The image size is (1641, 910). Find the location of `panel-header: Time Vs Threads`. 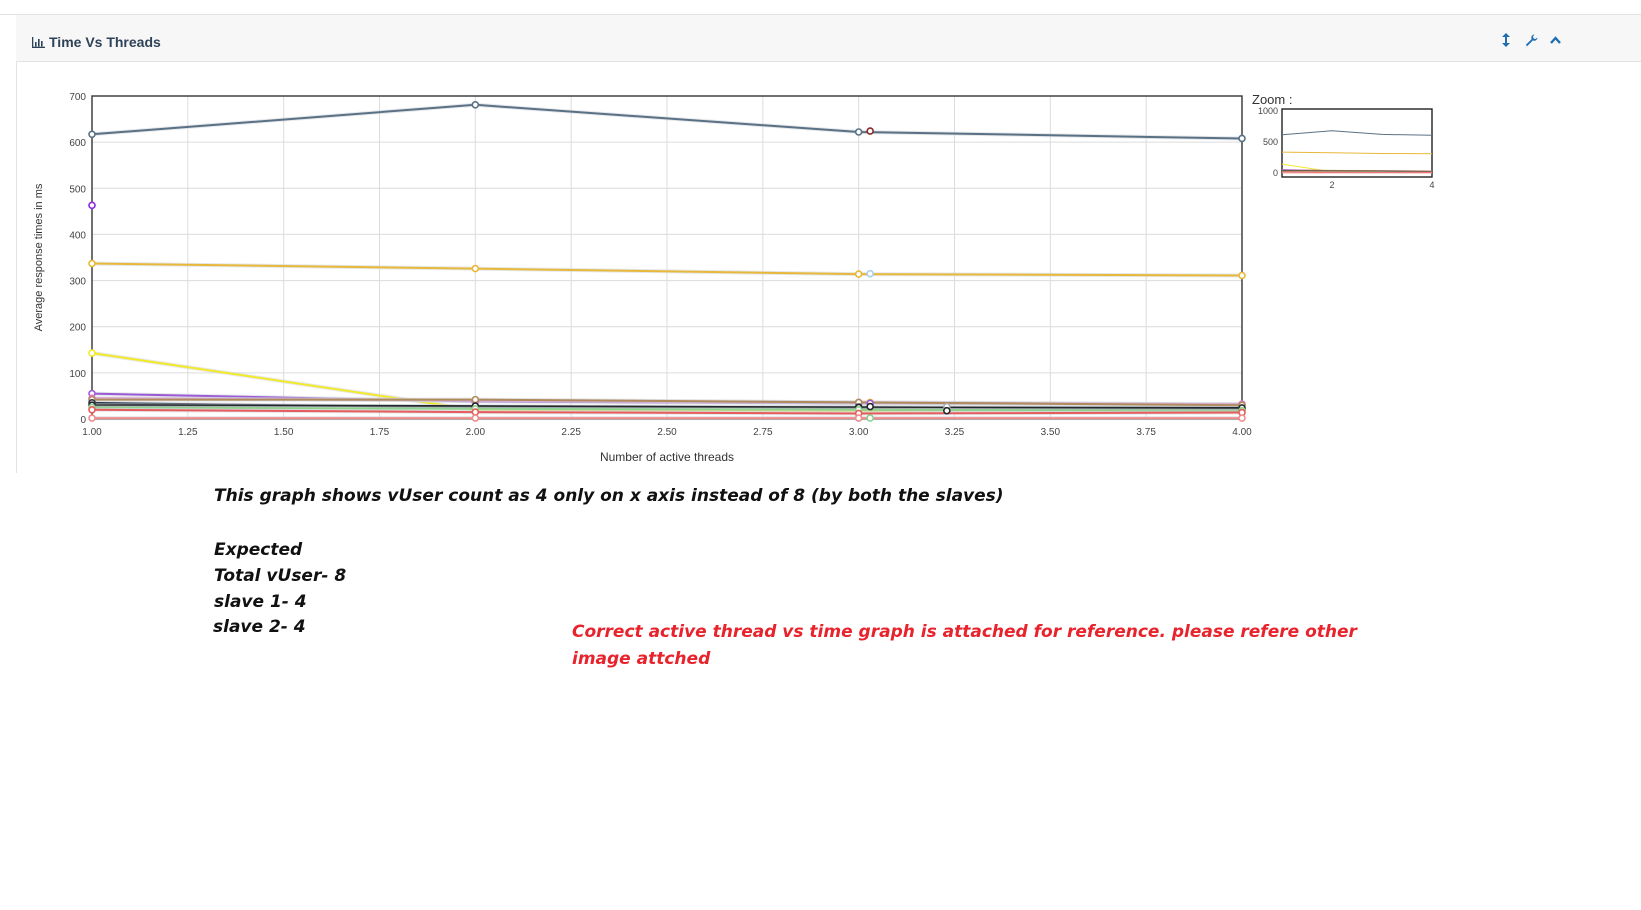

panel-header: Time Vs Threads is located at coordinates (828, 38).